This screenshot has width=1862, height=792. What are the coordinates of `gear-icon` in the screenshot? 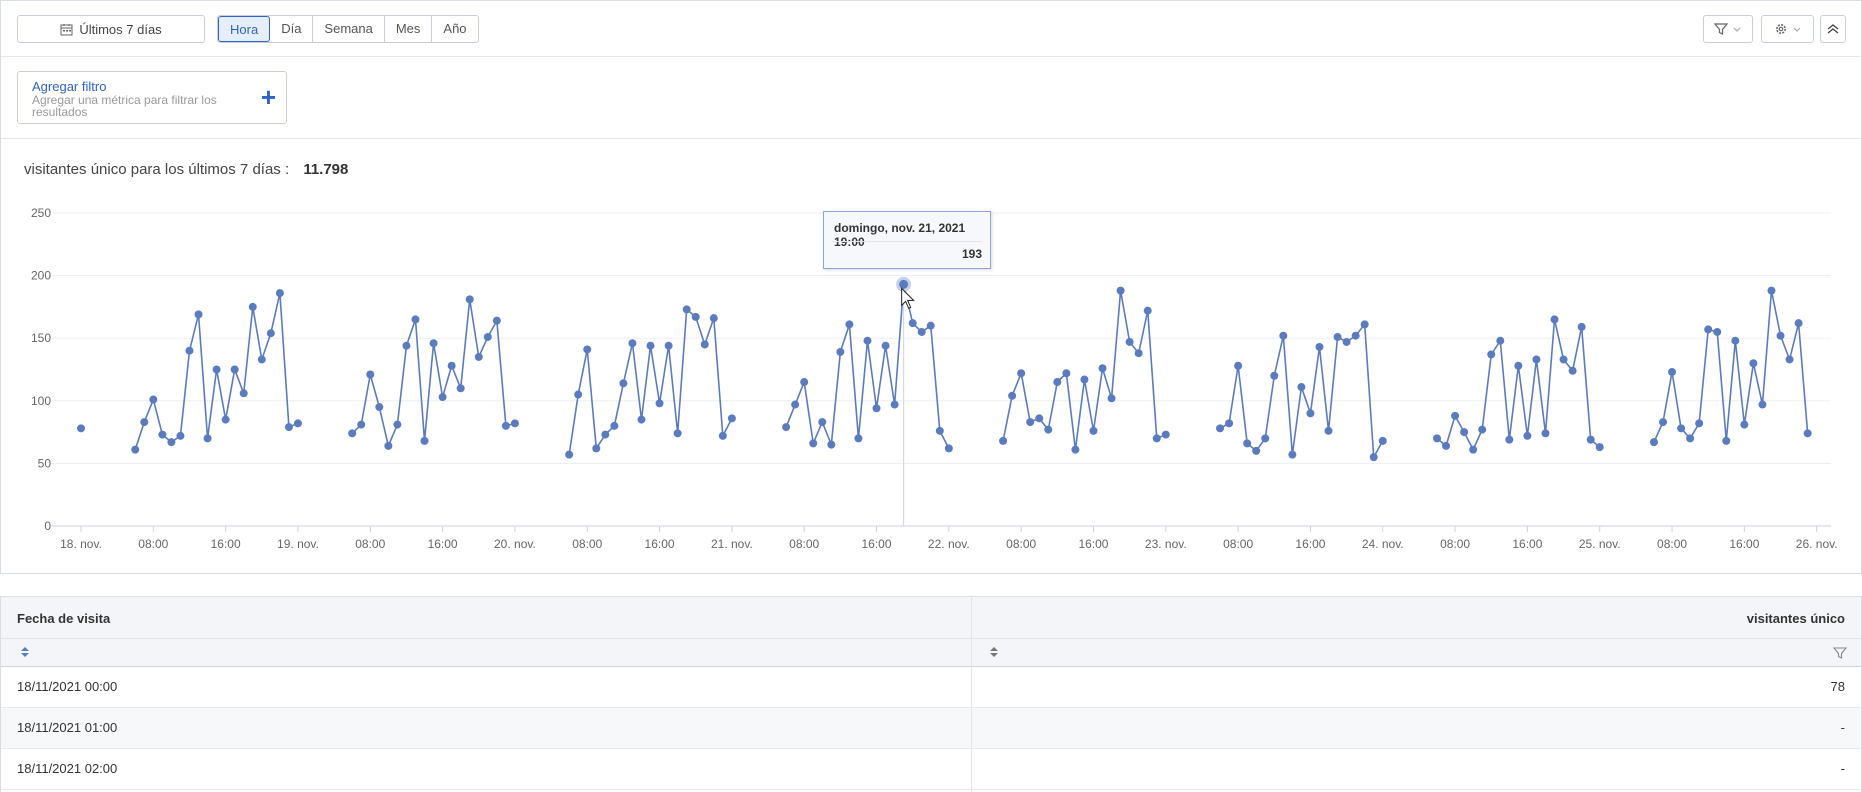 It's located at (1780, 29).